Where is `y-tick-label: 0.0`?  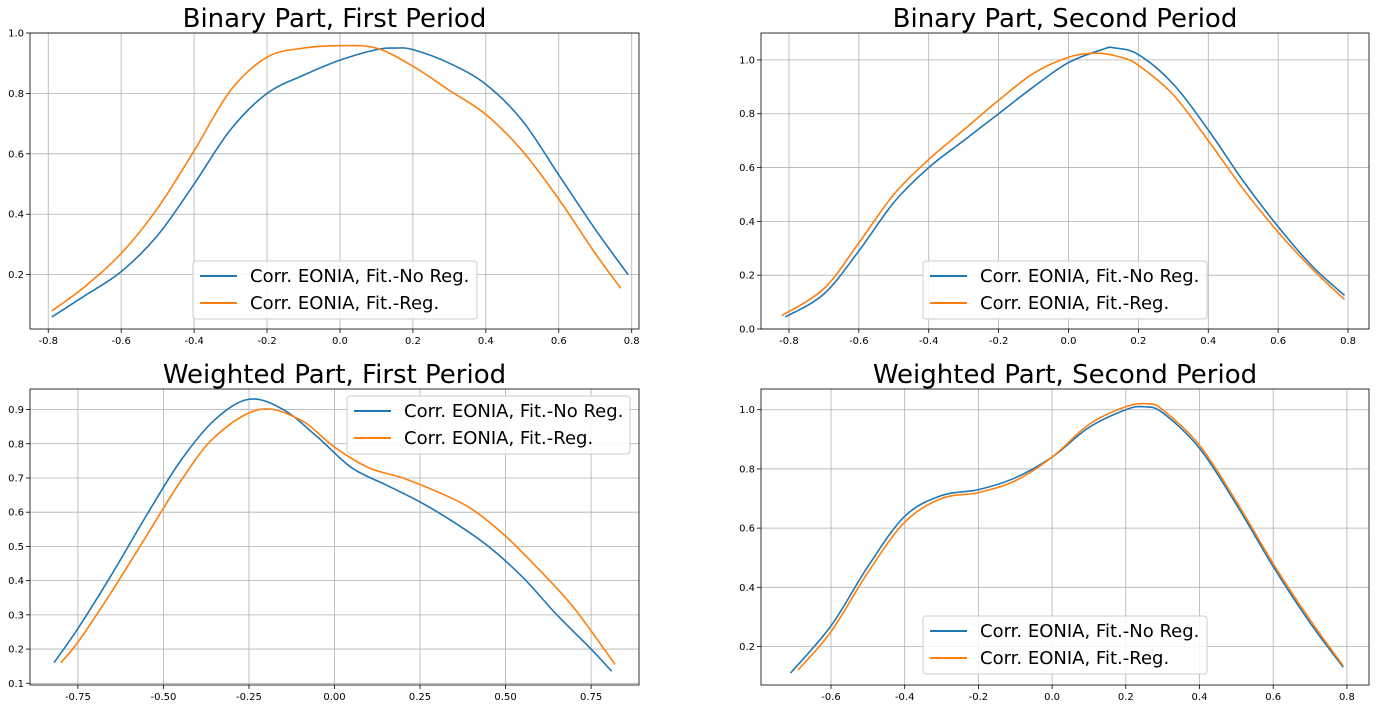 y-tick-label: 0.0 is located at coordinates (747, 330).